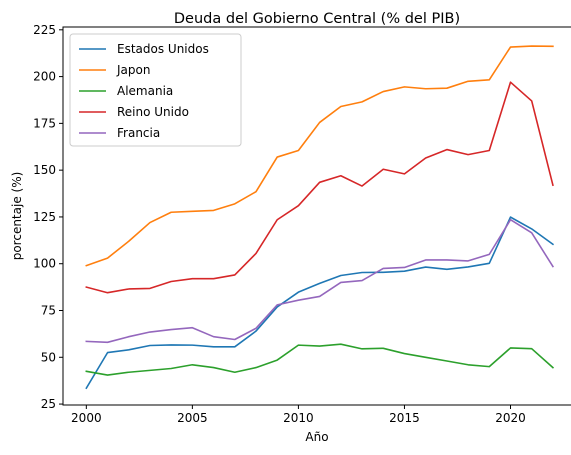  What do you see at coordinates (153, 112) in the screenshot?
I see `legend-label-3: Reino Unido` at bounding box center [153, 112].